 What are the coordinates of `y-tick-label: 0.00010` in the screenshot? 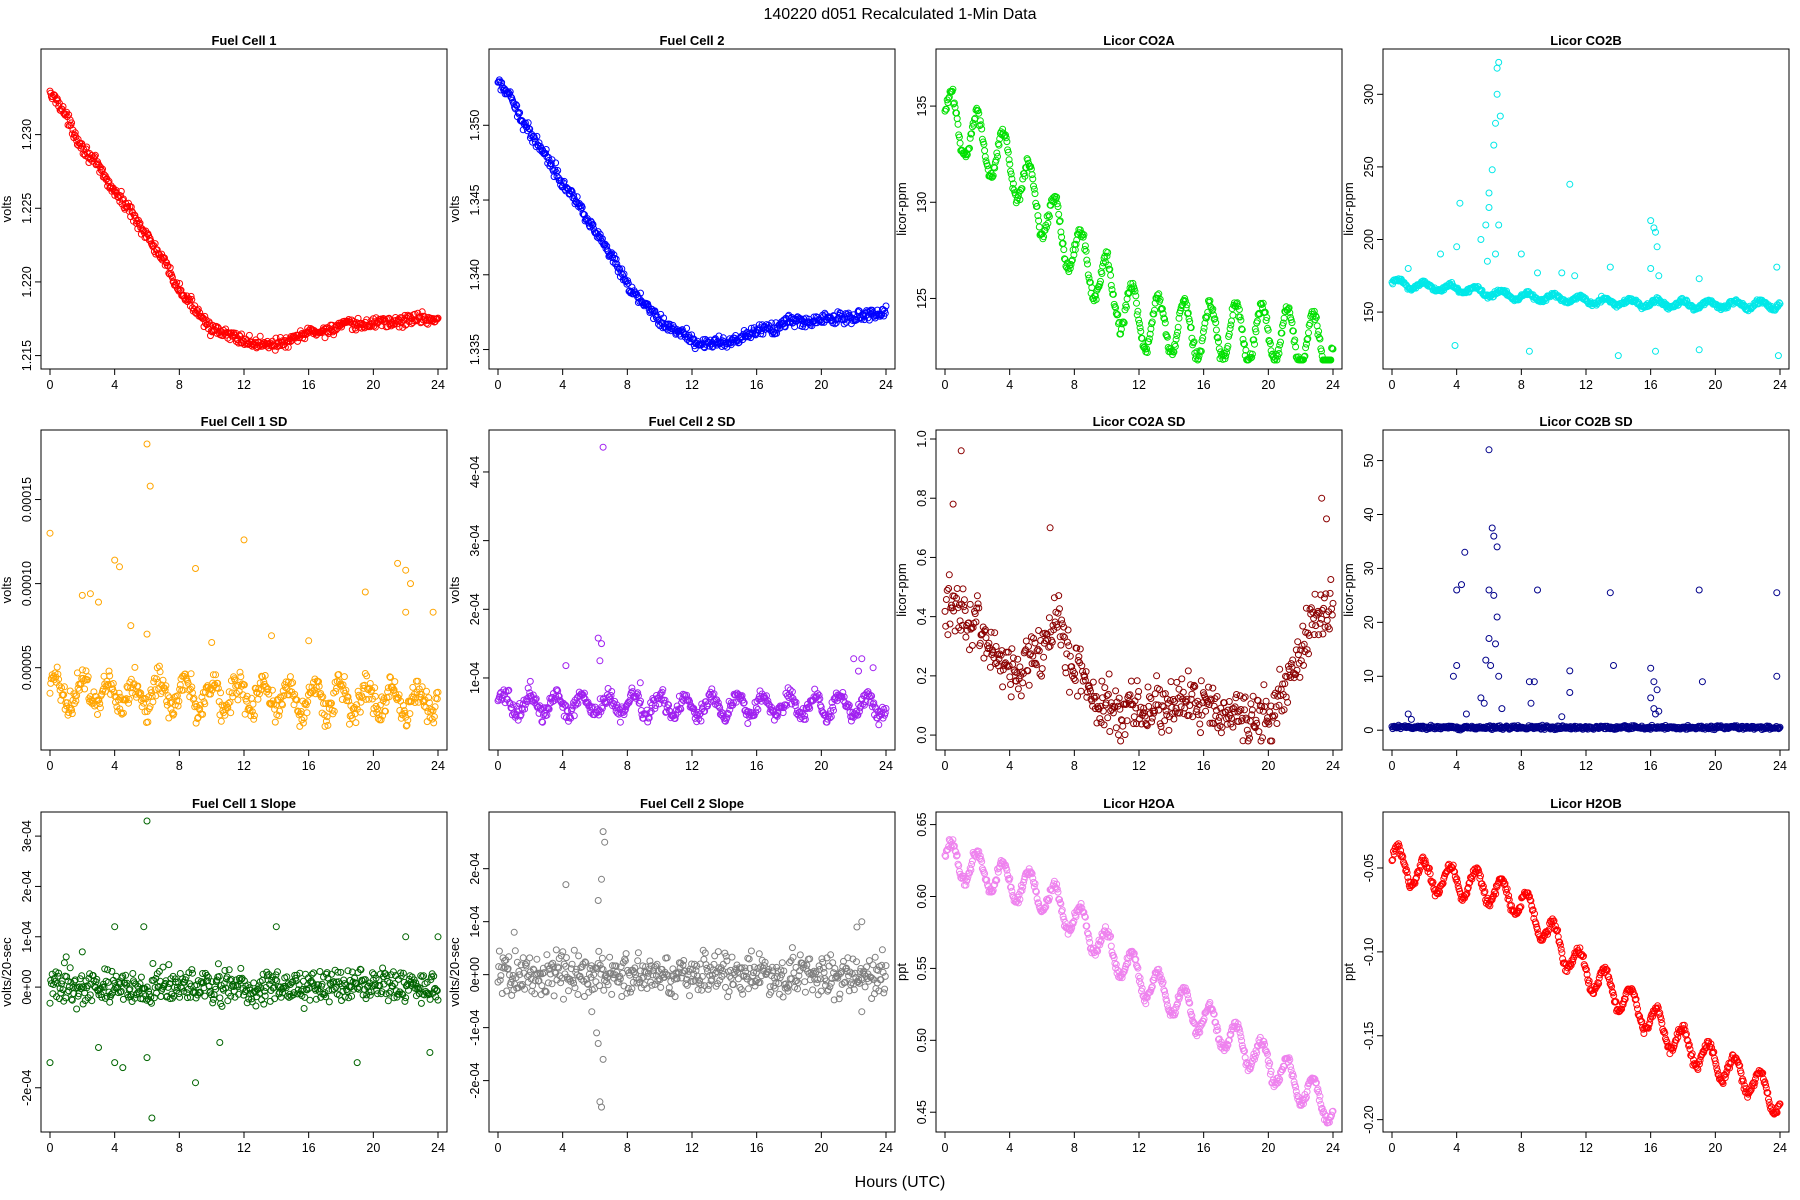 It's located at (27, 583).